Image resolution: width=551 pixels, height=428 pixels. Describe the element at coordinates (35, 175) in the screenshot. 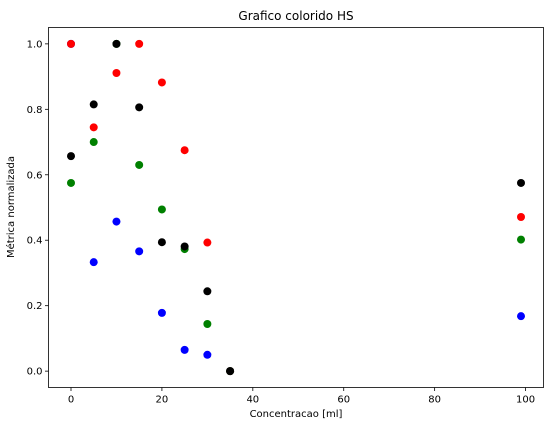

I see `y-tick-label: 0.6` at that location.